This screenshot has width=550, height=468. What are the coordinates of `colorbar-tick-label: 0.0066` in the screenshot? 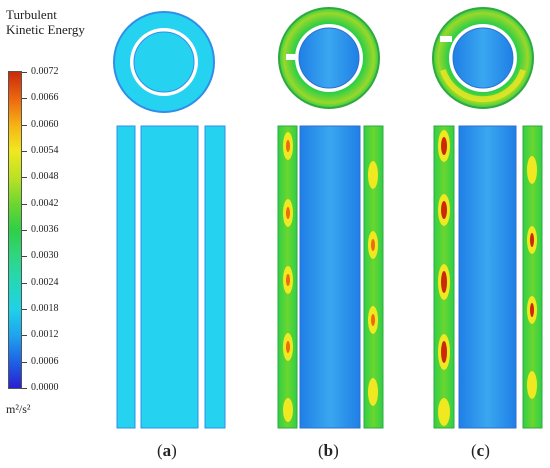 It's located at (45, 98).